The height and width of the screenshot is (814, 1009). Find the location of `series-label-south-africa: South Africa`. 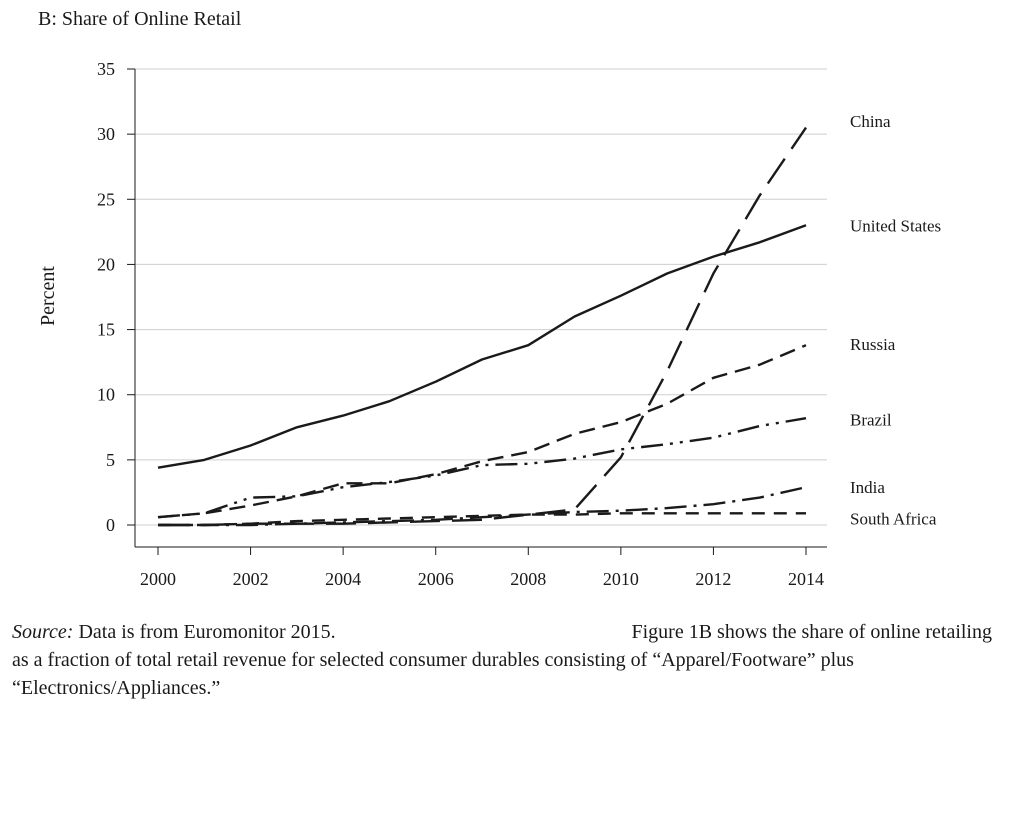

series-label-south-africa: South Africa is located at coordinates (893, 518).